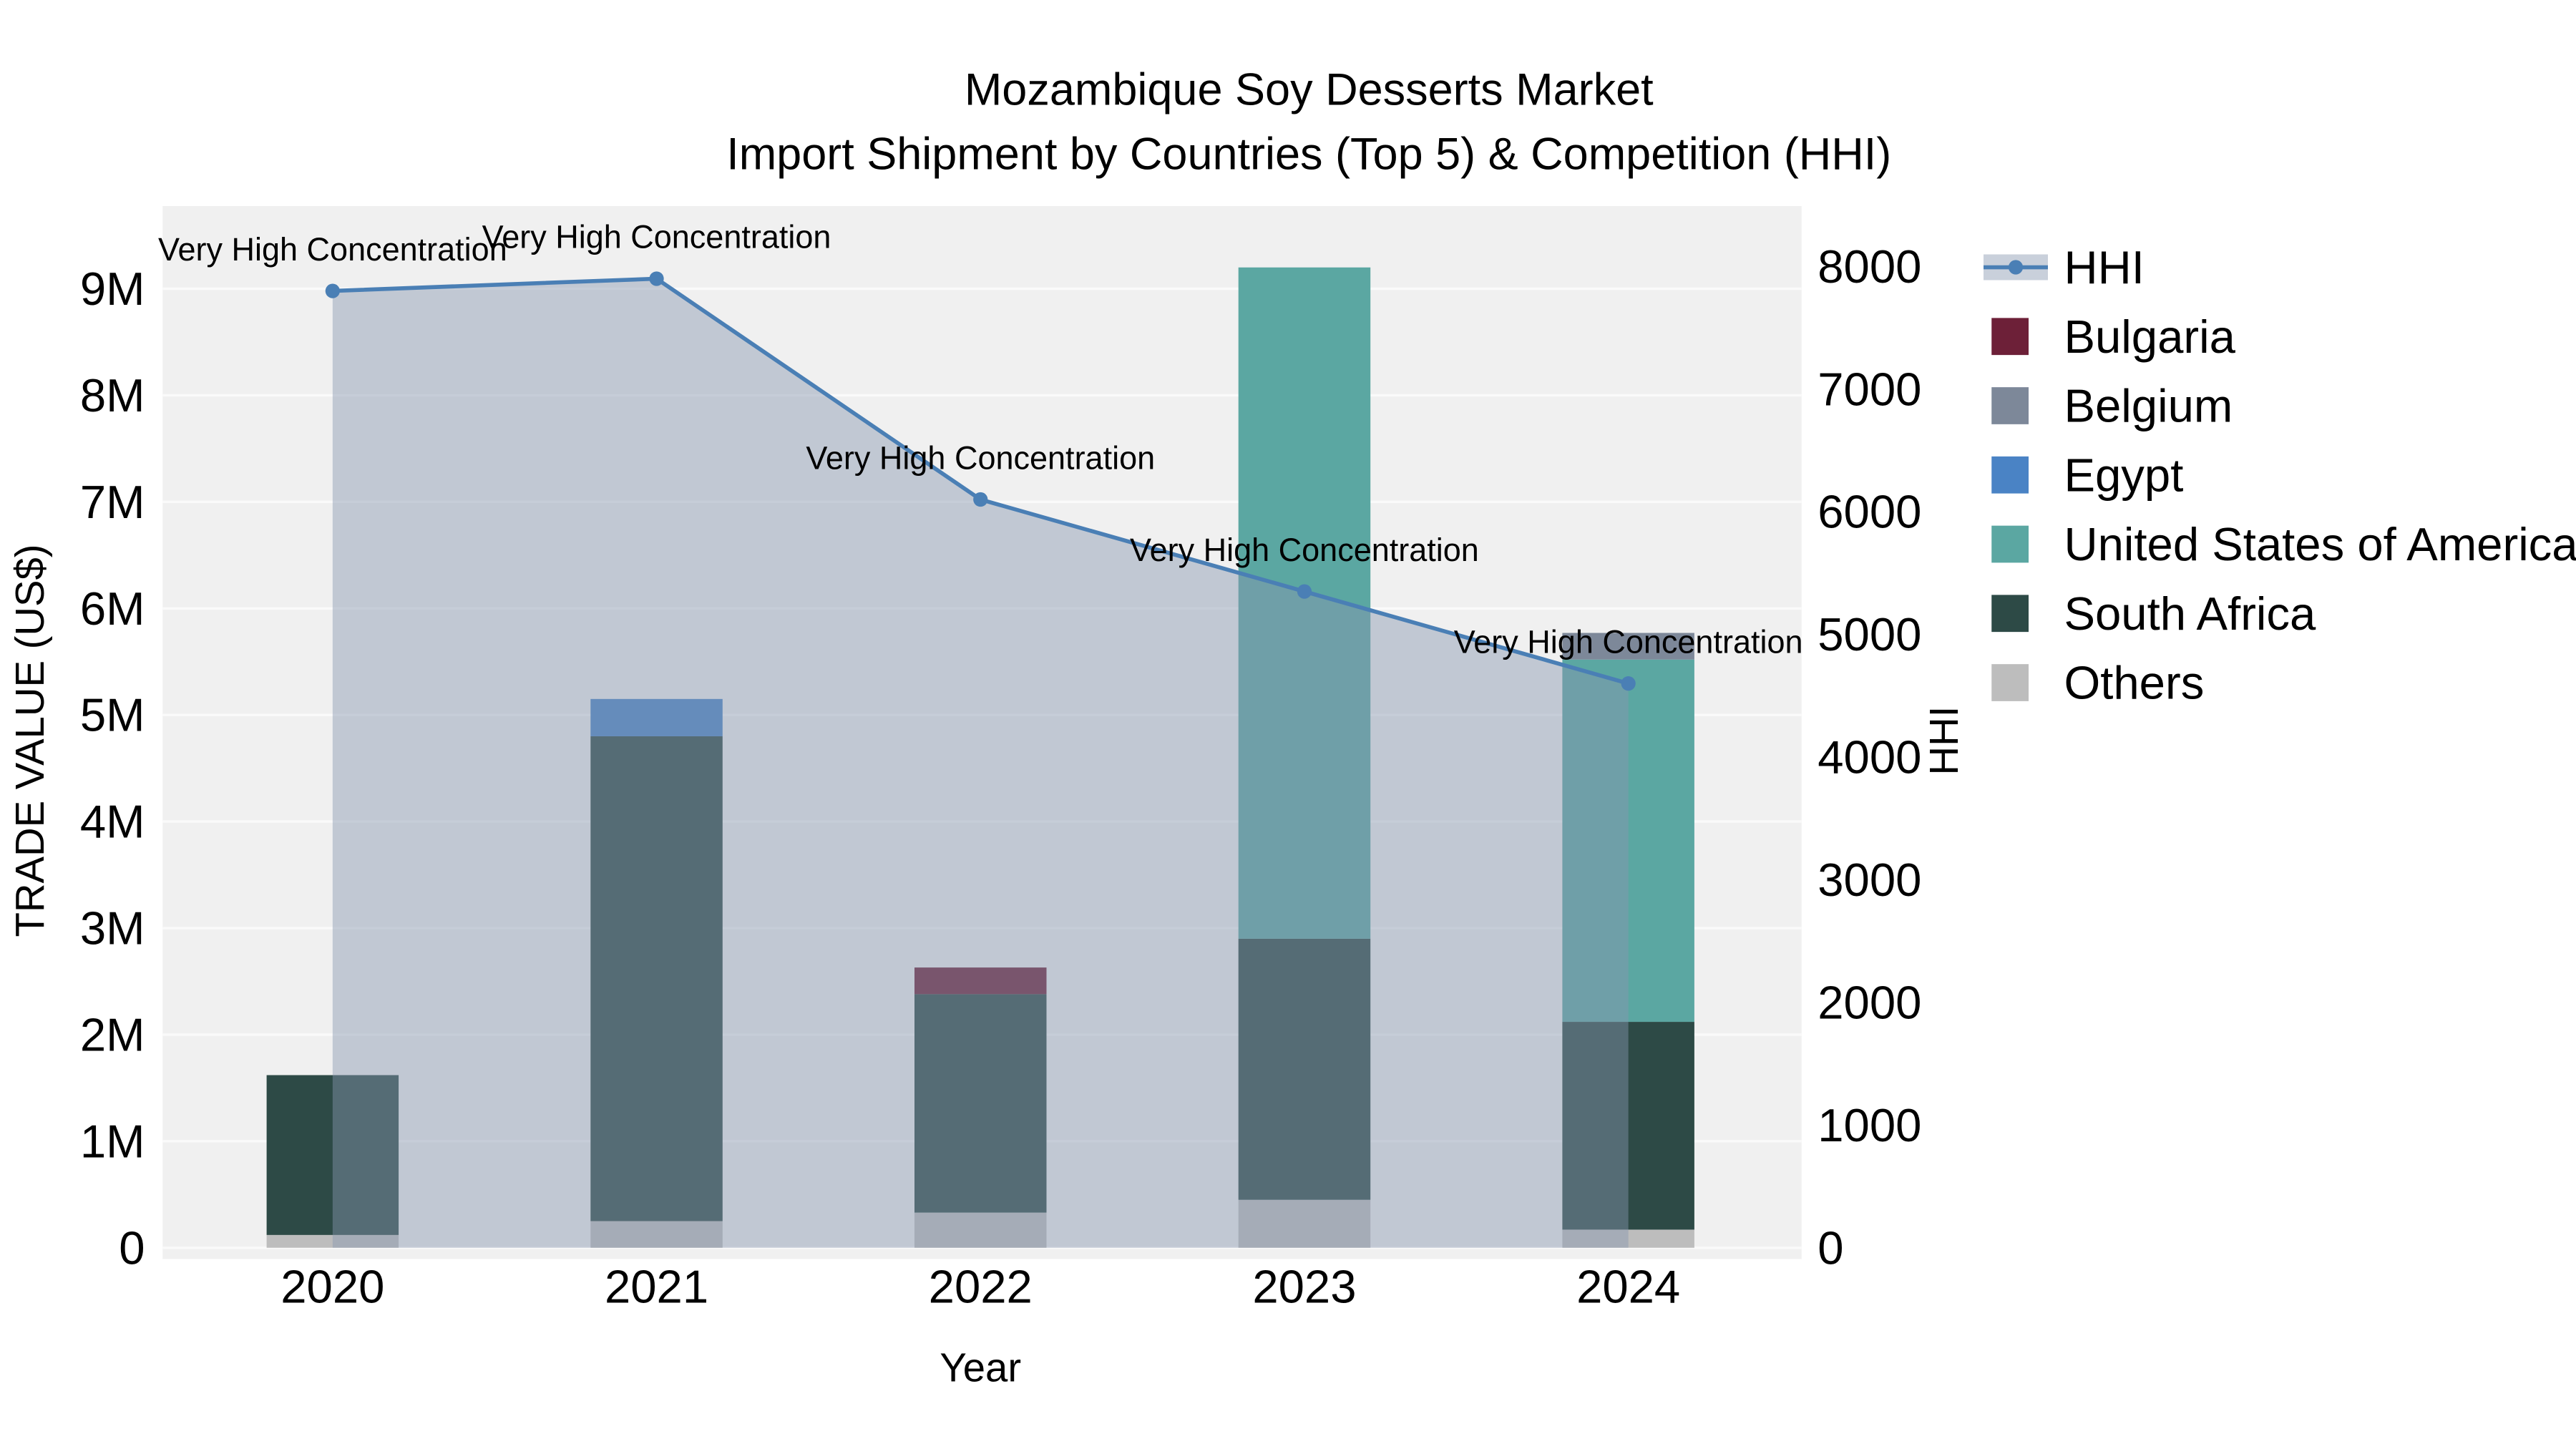  What do you see at coordinates (981, 981) in the screenshot?
I see `bar-segment-bulgaria-2022` at bounding box center [981, 981].